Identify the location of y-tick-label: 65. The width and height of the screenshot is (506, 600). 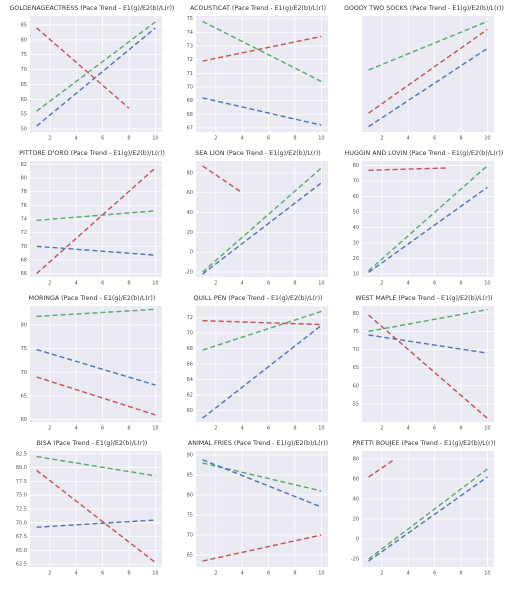
(356, 368).